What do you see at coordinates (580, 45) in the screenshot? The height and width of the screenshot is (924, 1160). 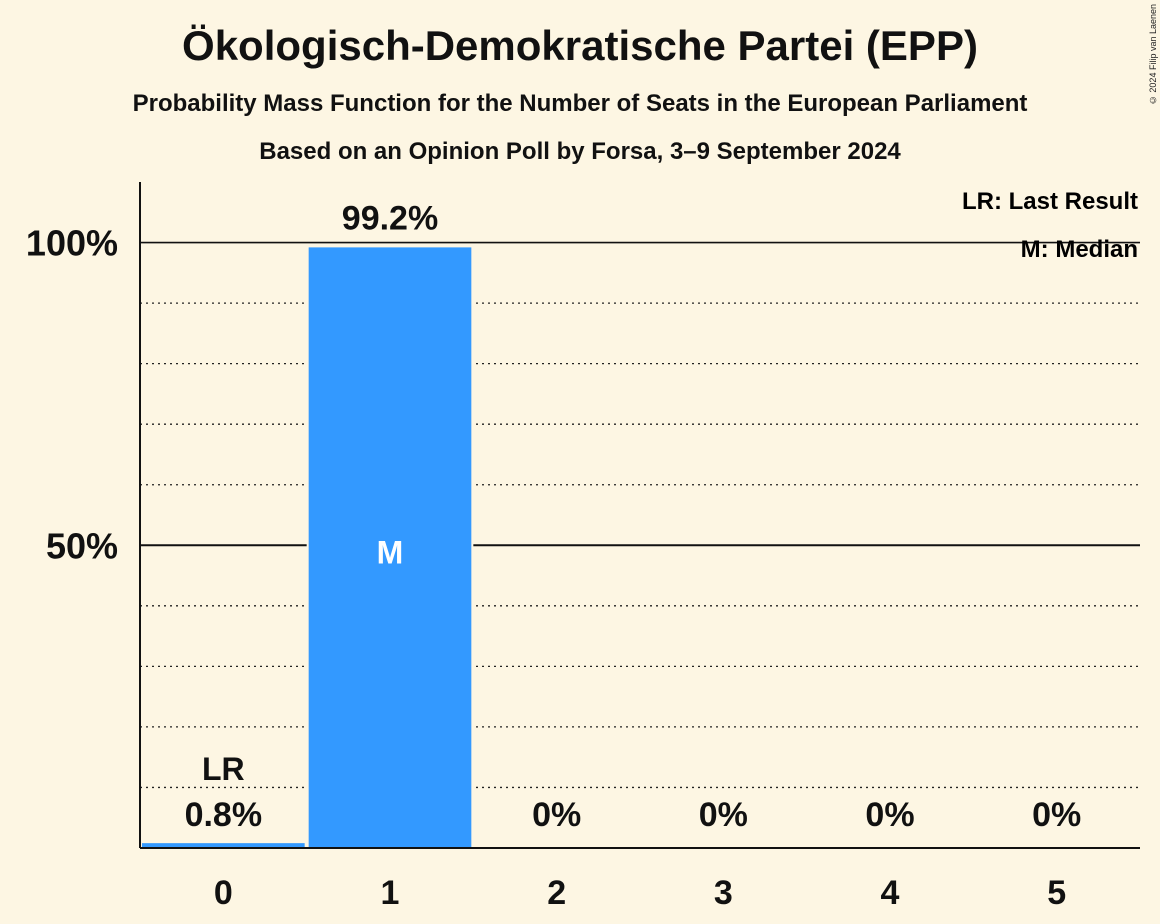 I see `chart-title: Ökologisch-Demokratische Partei (EPP)` at bounding box center [580, 45].